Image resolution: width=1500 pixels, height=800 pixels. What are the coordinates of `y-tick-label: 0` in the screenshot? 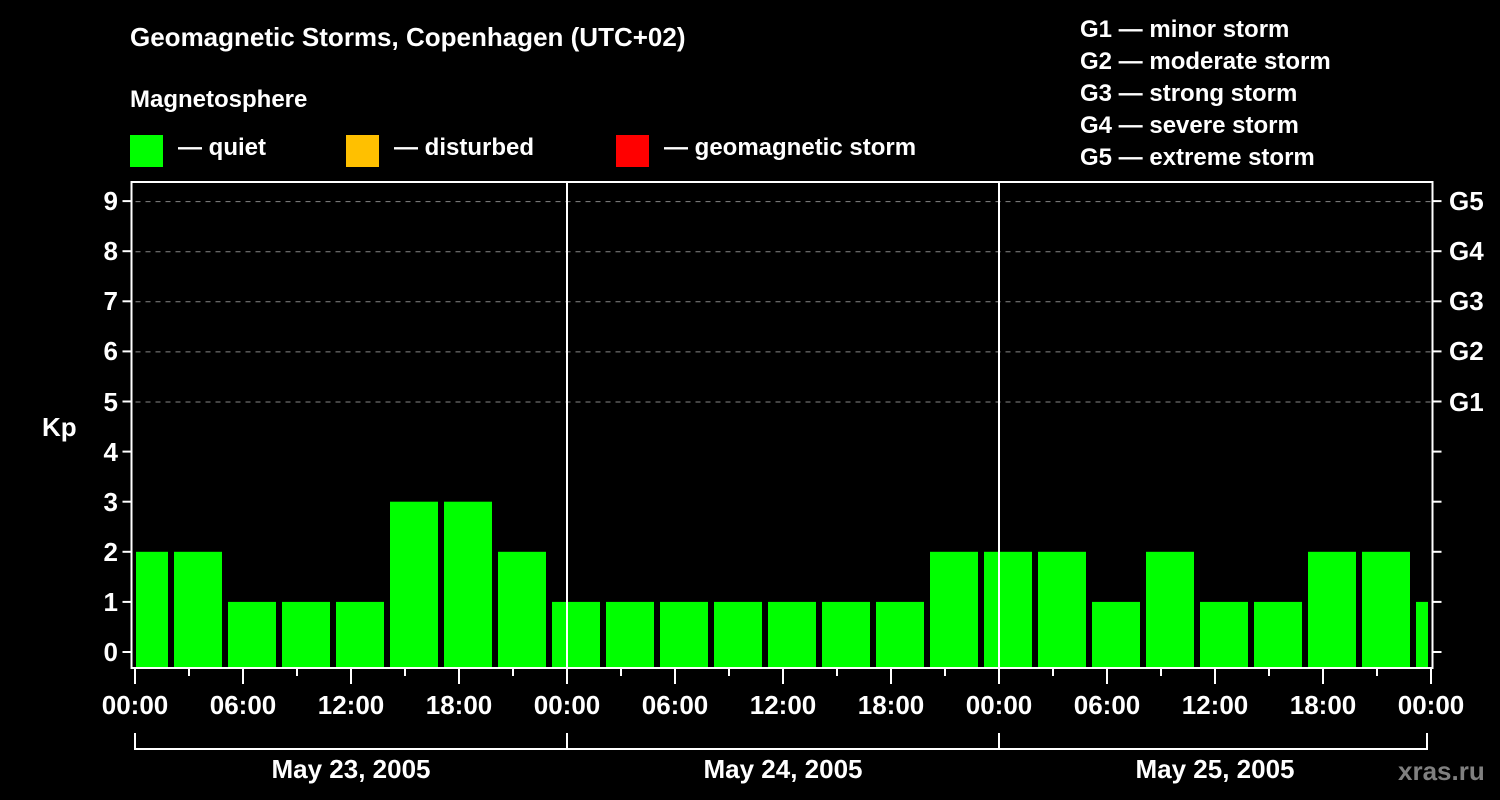 It's located at (110, 652).